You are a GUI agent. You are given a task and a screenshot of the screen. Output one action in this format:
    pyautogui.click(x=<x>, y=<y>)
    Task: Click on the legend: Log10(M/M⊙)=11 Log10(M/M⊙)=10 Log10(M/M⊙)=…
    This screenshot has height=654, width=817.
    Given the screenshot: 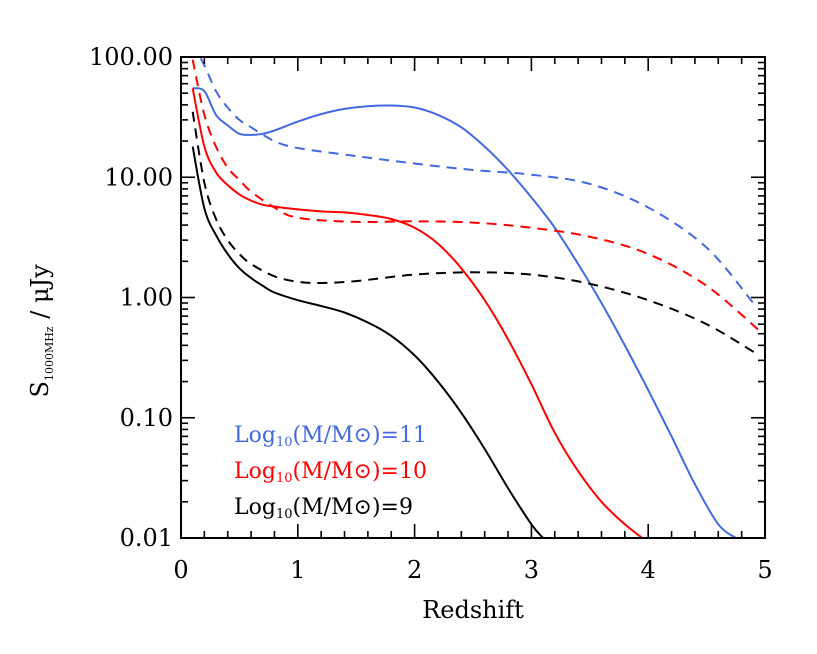 What is the action you would take?
    pyautogui.click(x=330, y=472)
    